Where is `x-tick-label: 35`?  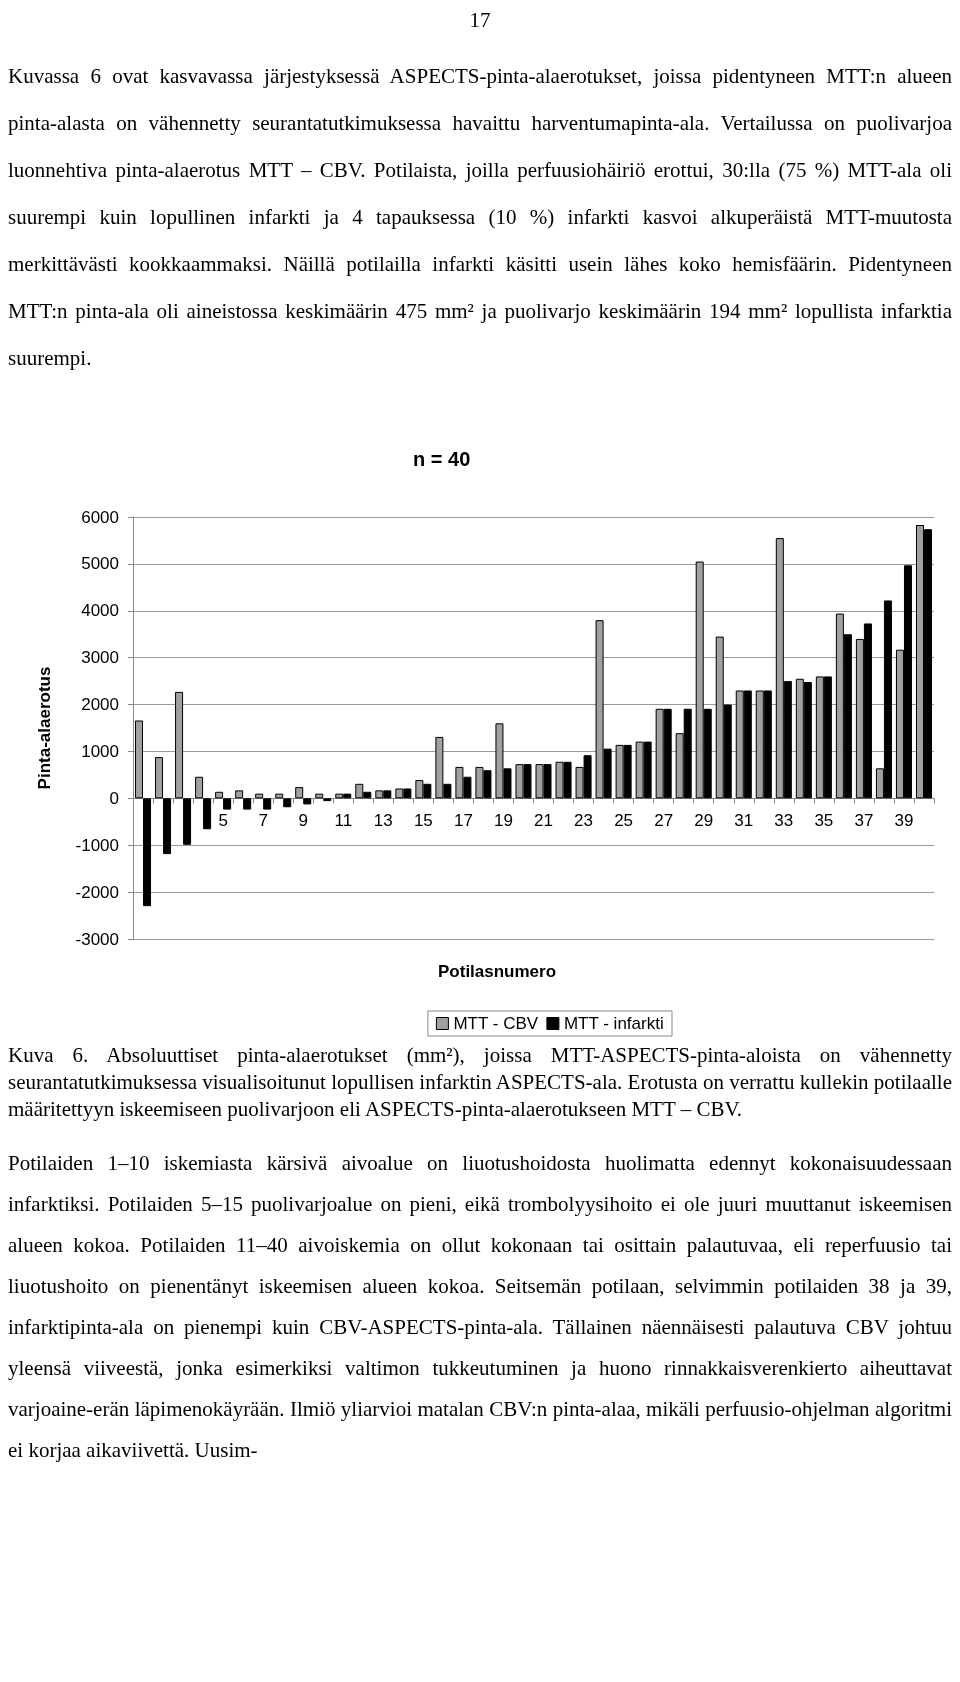 x-tick-label: 35 is located at coordinates (824, 821).